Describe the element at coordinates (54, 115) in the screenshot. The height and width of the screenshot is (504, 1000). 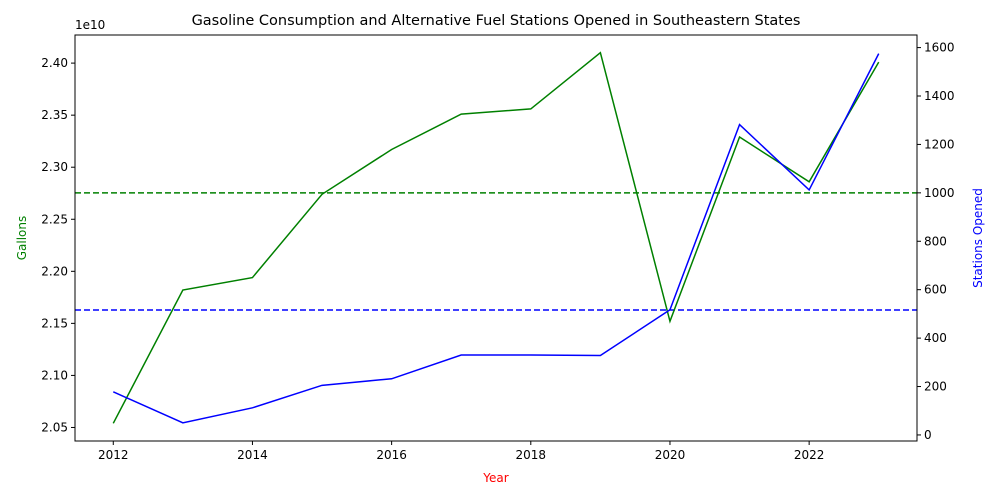
I see `left-tick-label: 2.35` at that location.